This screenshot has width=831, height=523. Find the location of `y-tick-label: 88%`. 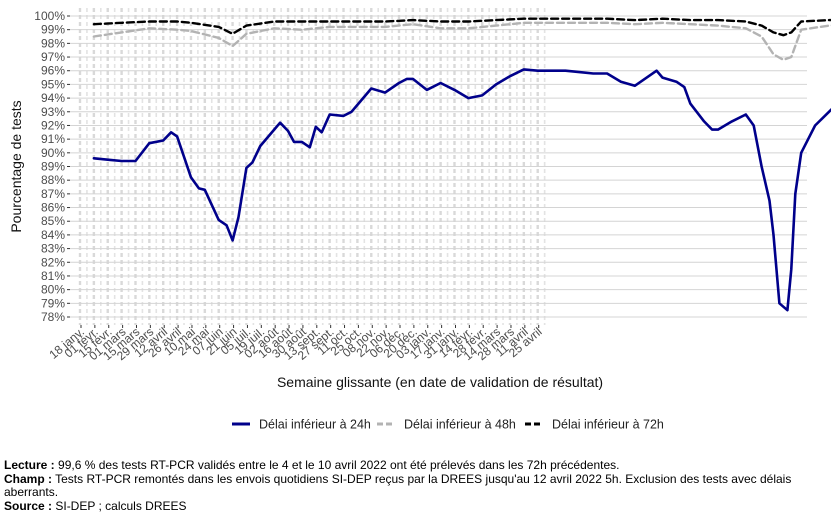

y-tick-label: 88% is located at coordinates (53, 180).